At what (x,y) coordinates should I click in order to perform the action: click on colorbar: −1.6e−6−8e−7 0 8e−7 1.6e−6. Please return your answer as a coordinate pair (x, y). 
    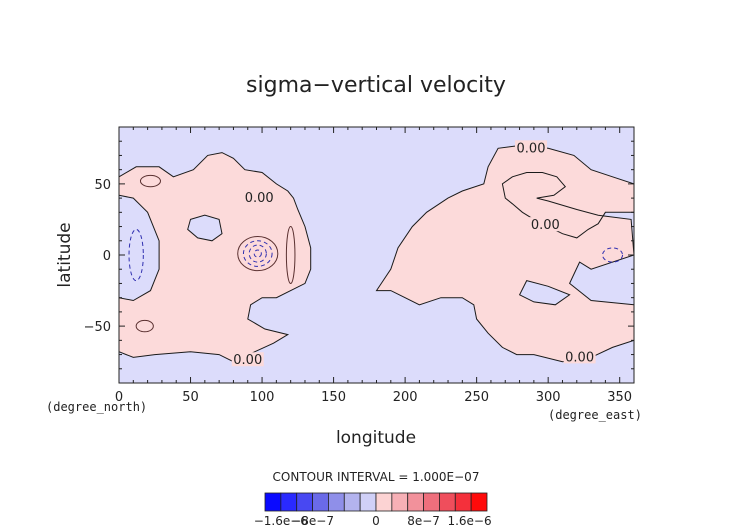
    Looking at the image, I should click on (373, 510).